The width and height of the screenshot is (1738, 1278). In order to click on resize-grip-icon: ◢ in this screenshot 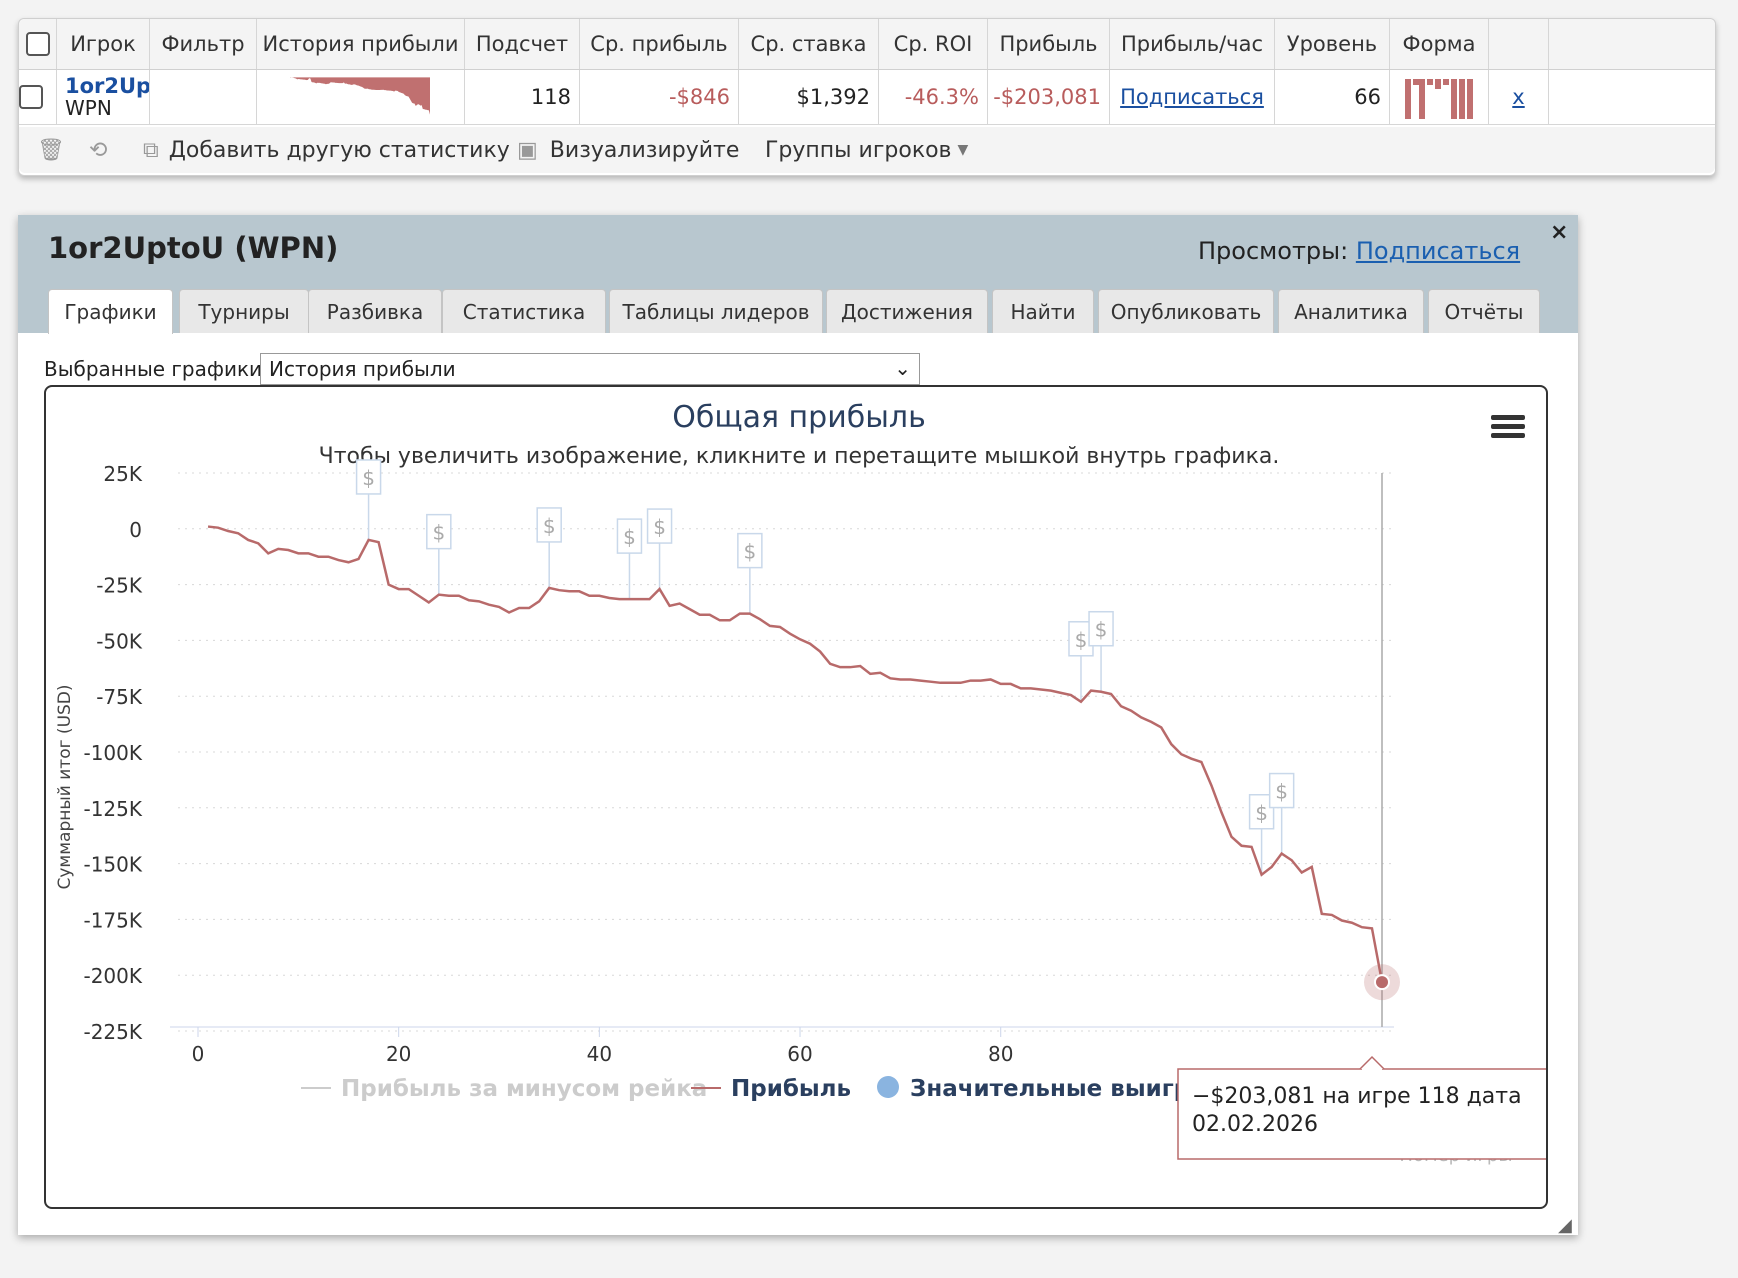, I will do `click(1565, 1225)`.